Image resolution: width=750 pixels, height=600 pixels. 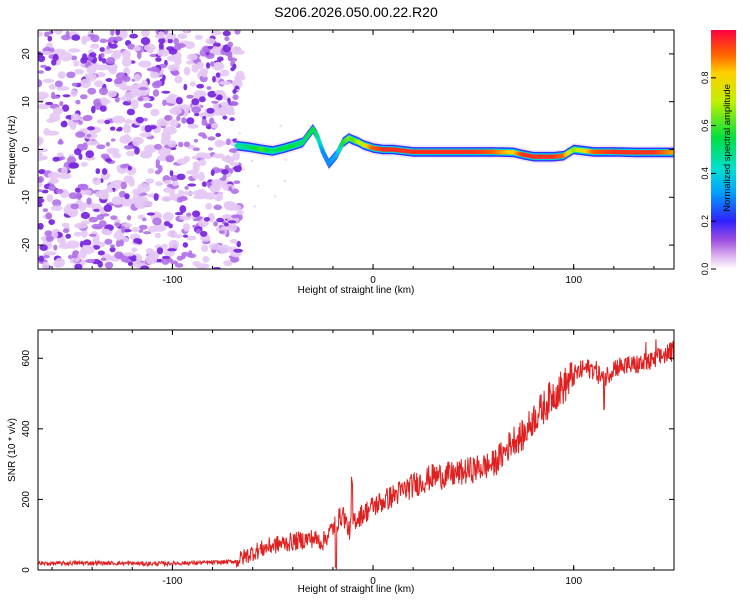 What do you see at coordinates (172, 581) in the screenshot?
I see `x-tick-label: -100` at bounding box center [172, 581].